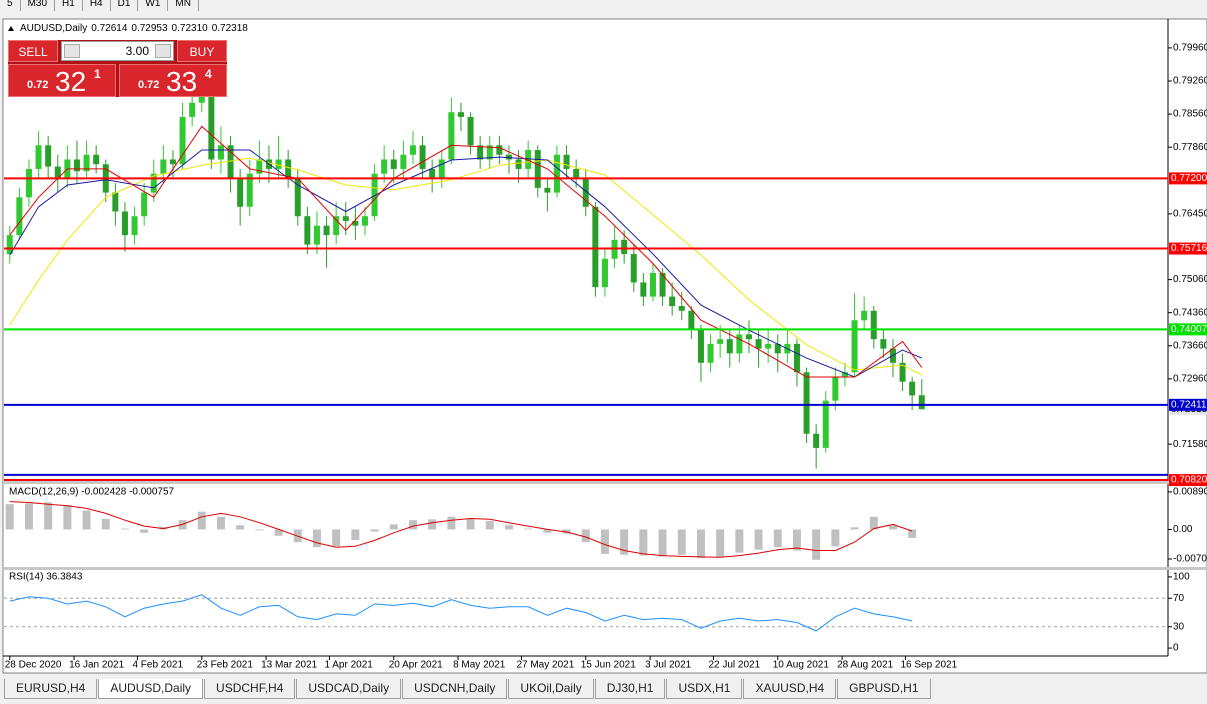 The width and height of the screenshot is (1207, 704). I want to click on volume-up, so click(163, 51).